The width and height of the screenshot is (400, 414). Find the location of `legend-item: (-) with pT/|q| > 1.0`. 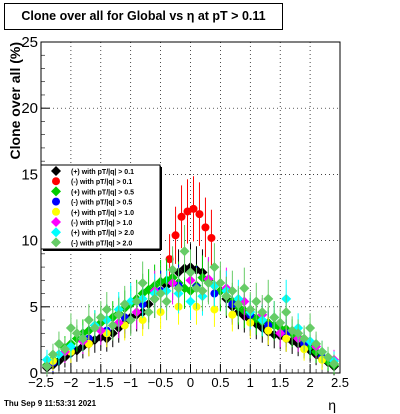

legend-item: (-) with pT/|q| > 1.0 is located at coordinates (91, 222).